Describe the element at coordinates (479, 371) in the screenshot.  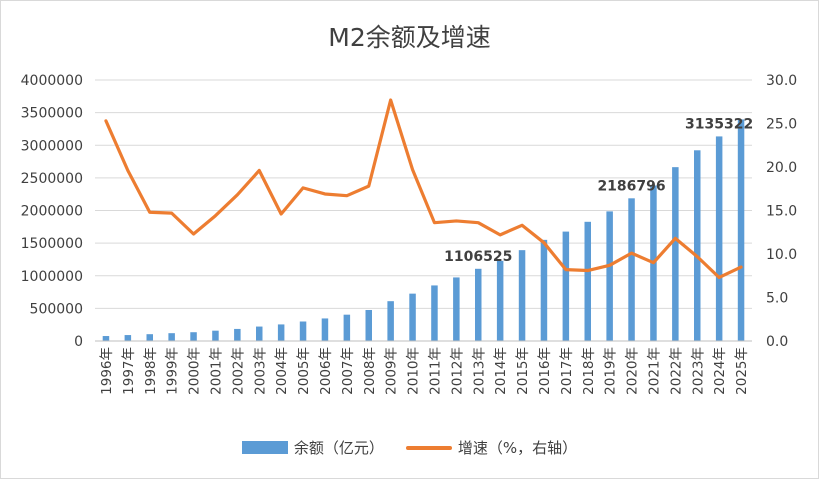
I see `x-tick-label: 2013年` at that location.